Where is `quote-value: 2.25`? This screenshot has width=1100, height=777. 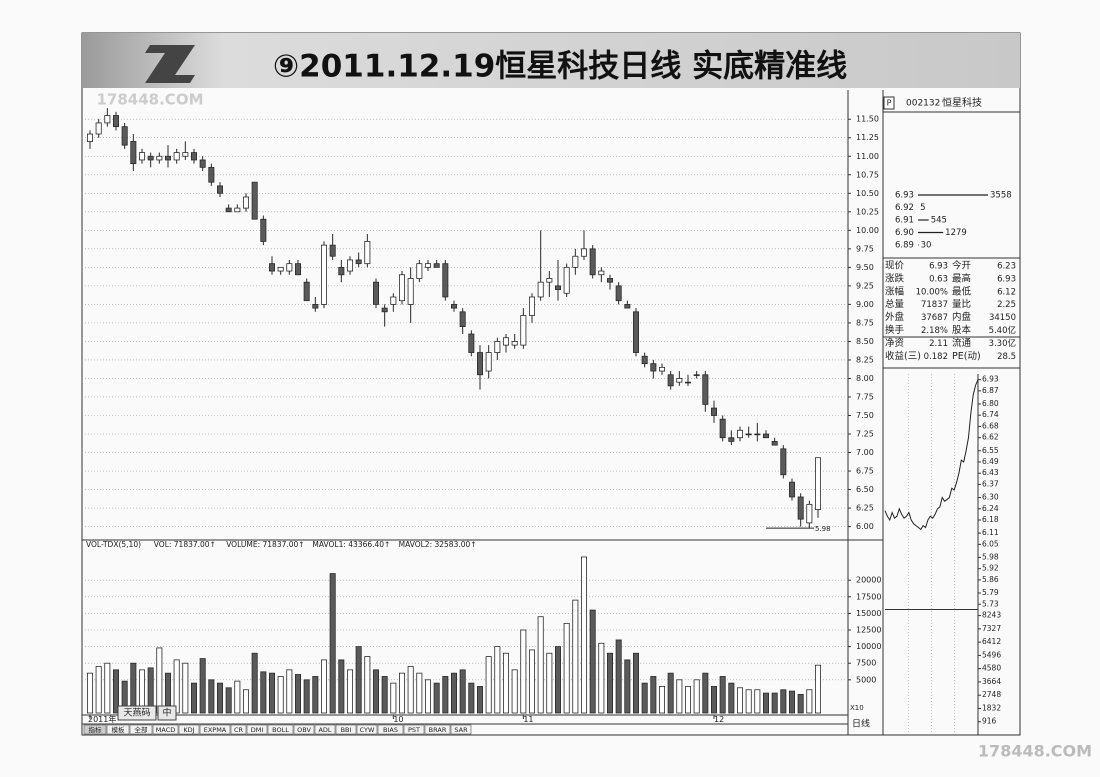
quote-value: 2.25 is located at coordinates (1006, 305).